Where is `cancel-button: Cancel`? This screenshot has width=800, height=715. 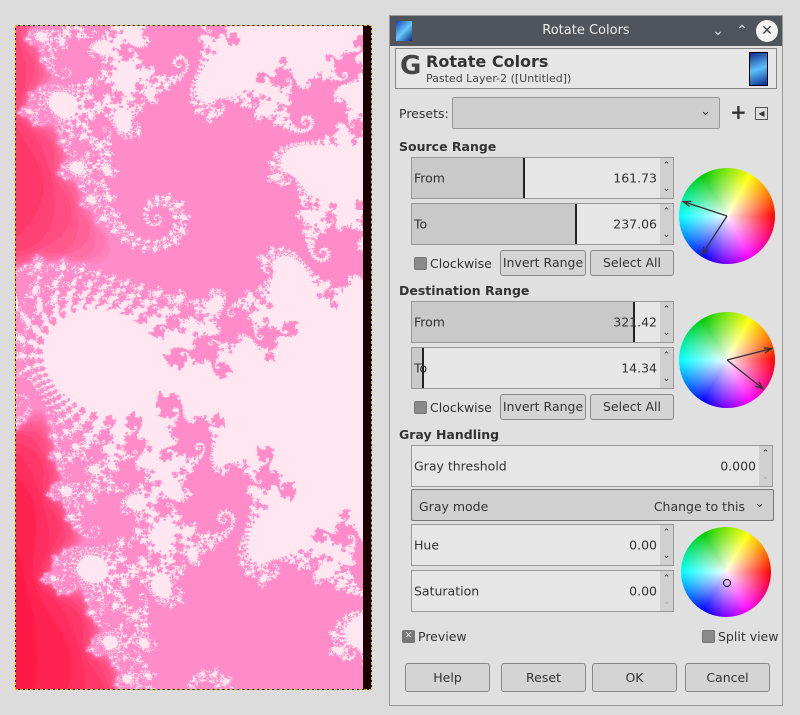 cancel-button: Cancel is located at coordinates (727, 677).